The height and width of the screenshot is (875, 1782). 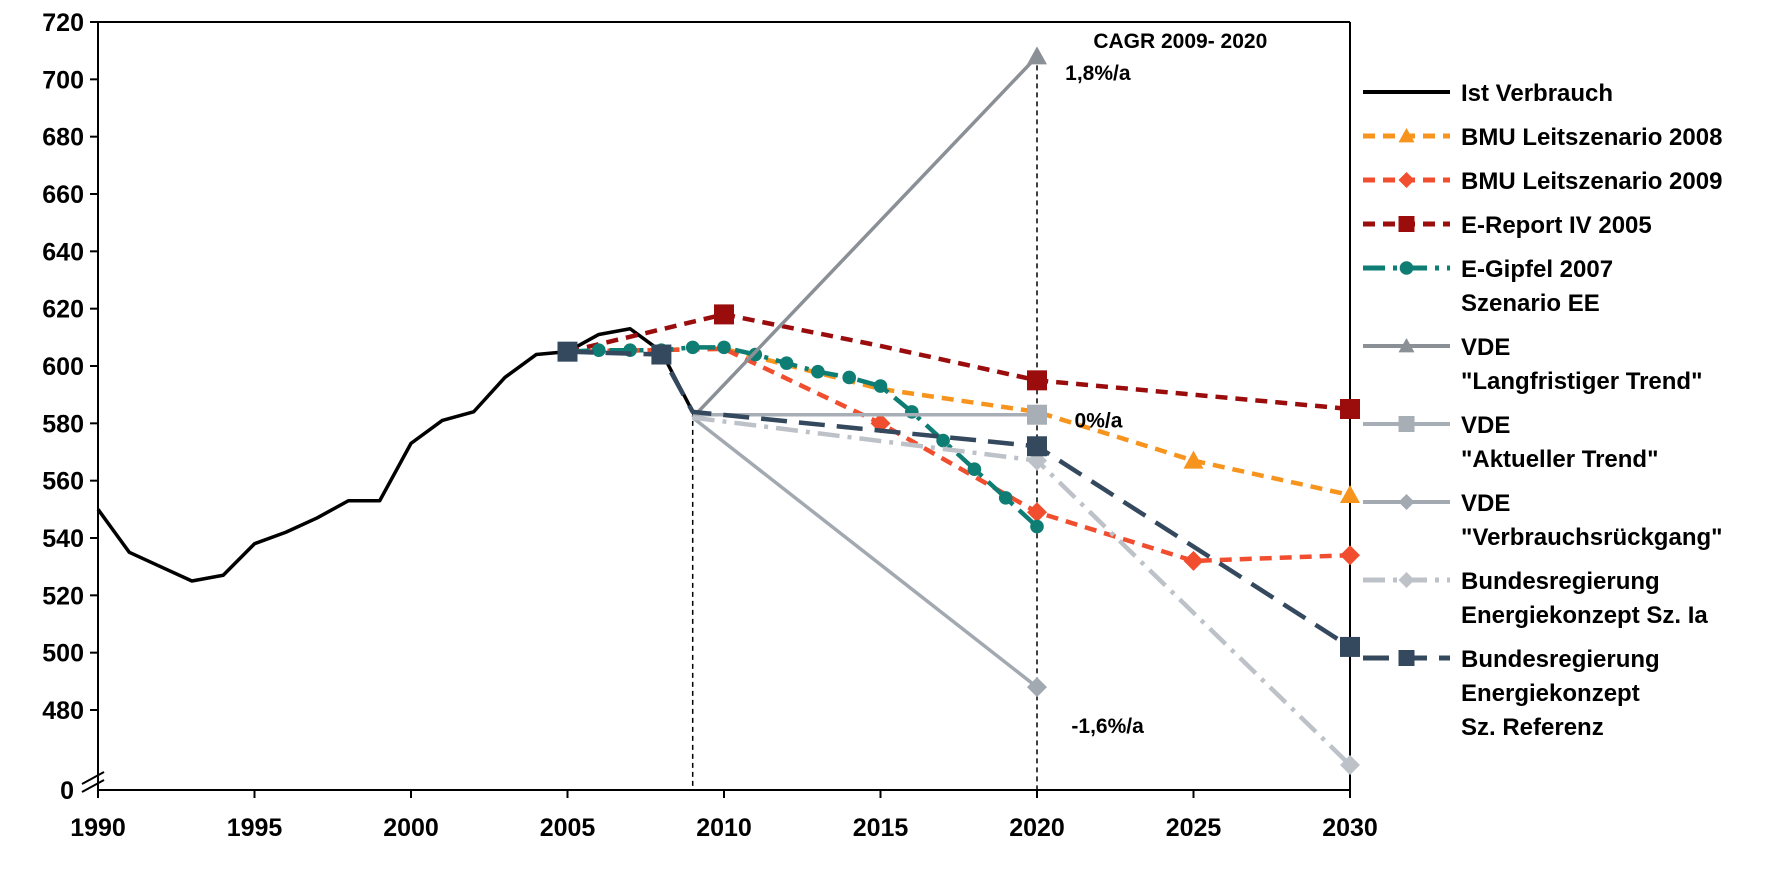 I want to click on legend-marker-vde-langfristiger-trend, so click(x=1406, y=345).